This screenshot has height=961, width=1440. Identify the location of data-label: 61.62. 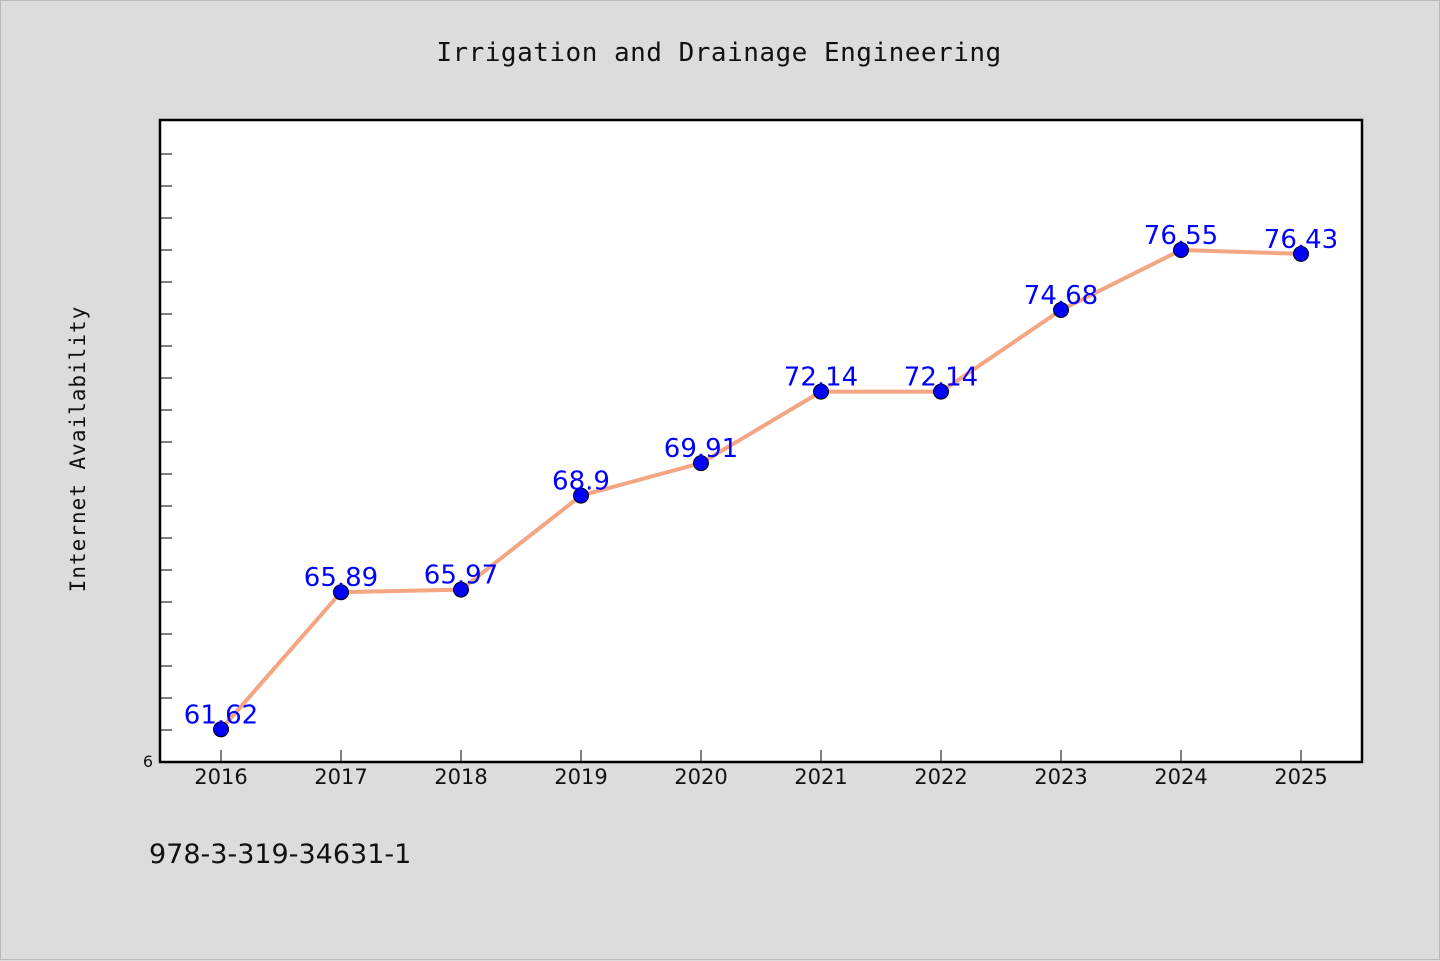
(221, 715).